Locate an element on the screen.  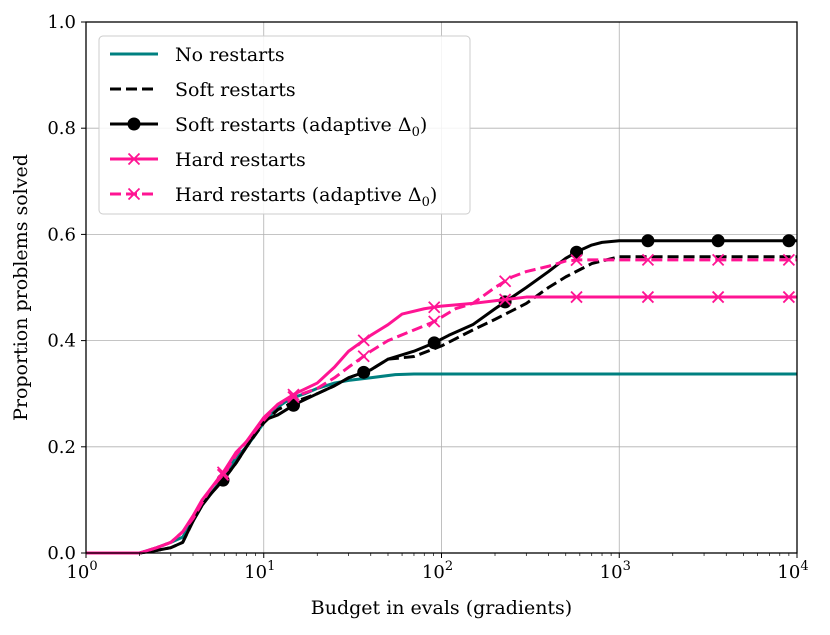
x-tick-label: 10² is located at coordinates (437, 571).